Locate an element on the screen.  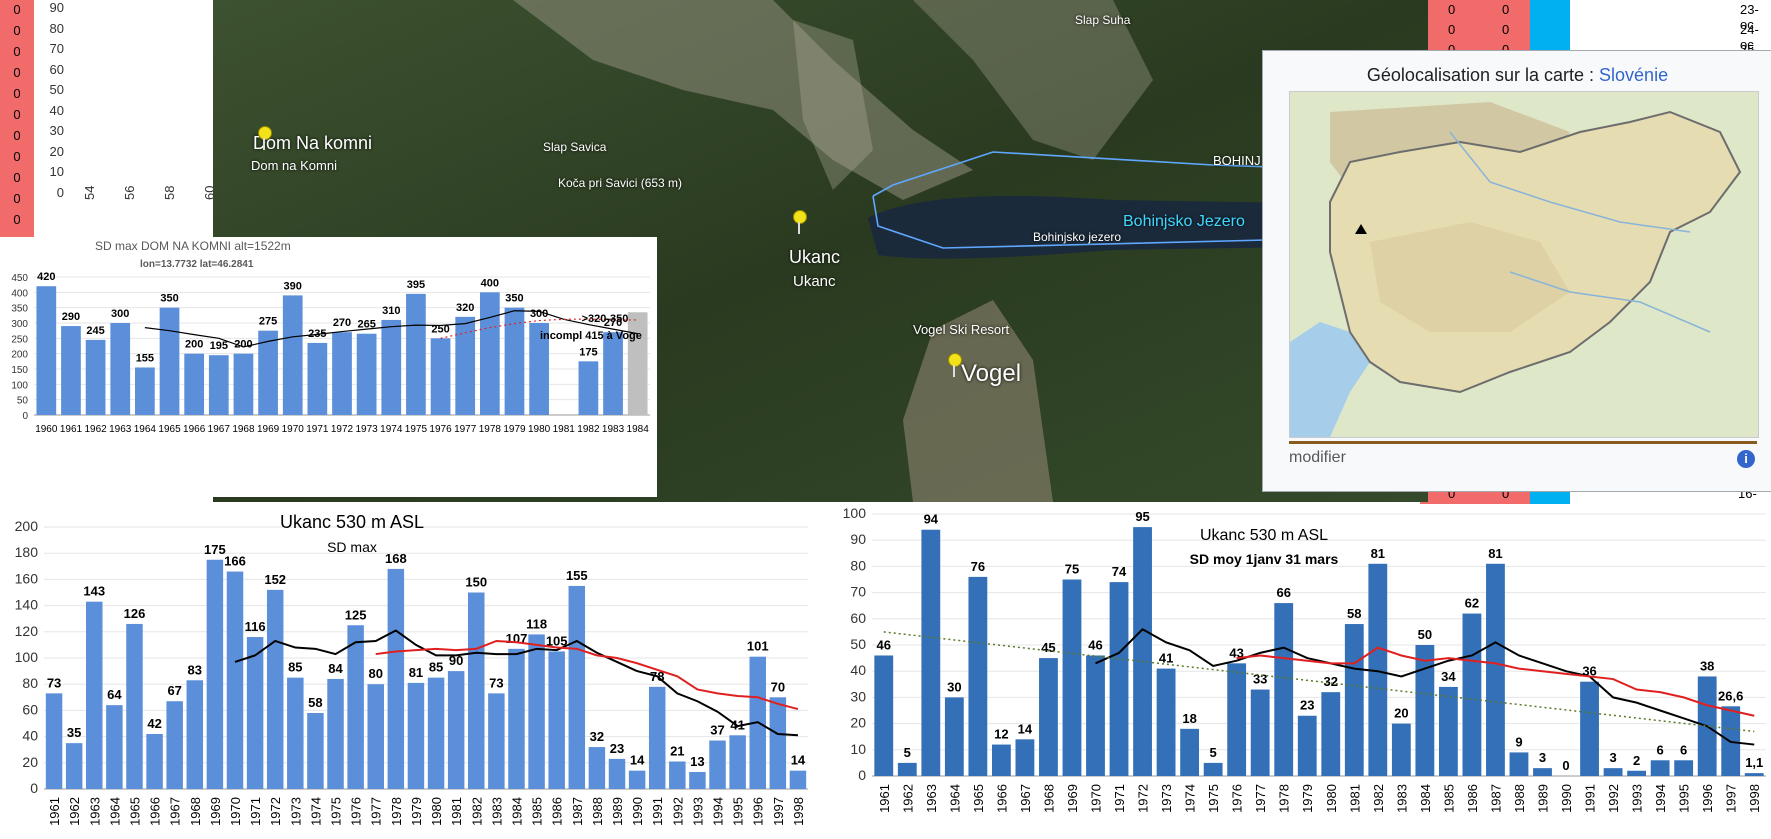
category-label: 1985 is located at coordinates (1448, 798).